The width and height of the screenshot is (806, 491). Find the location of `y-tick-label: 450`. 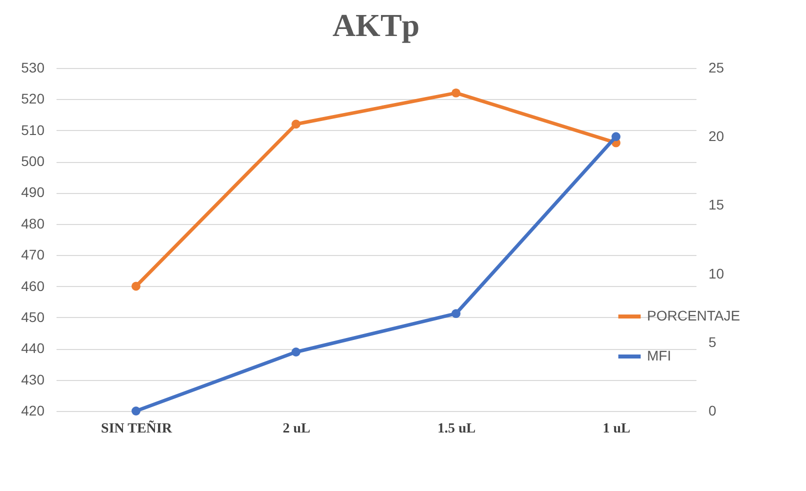

y-tick-label: 450 is located at coordinates (33, 316).